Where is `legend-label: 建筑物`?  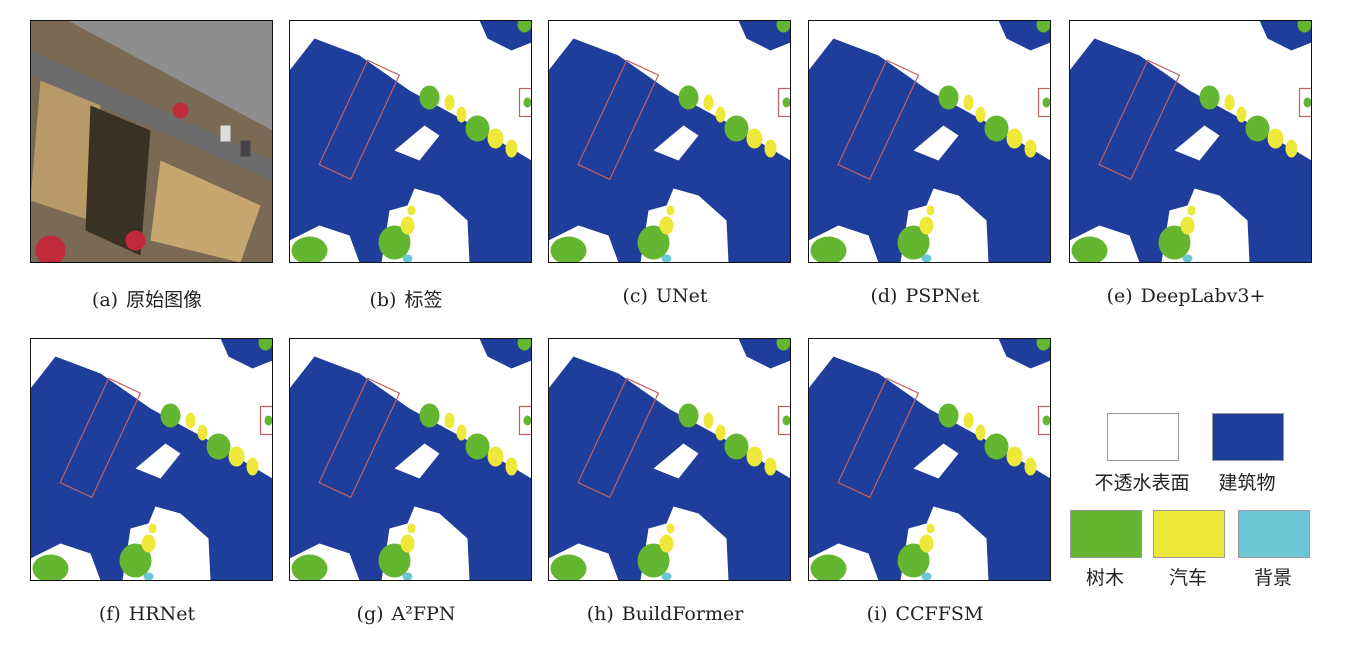
legend-label: 建筑物 is located at coordinates (1247, 483).